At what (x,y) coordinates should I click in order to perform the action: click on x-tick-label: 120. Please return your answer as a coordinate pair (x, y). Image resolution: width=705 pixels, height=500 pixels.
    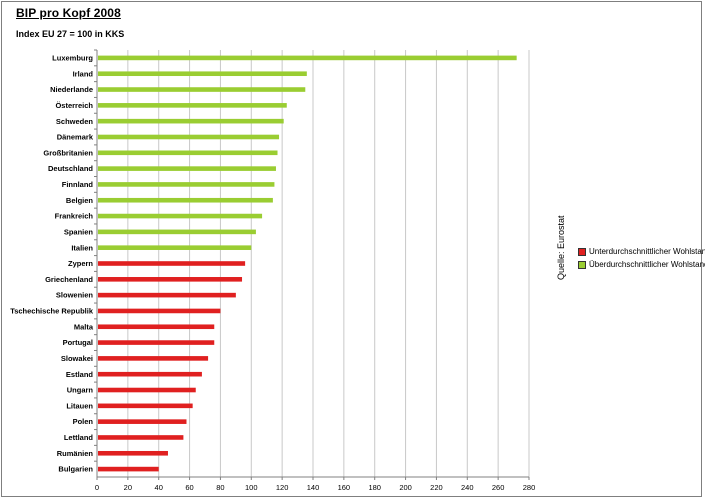
    Looking at the image, I should click on (282, 487).